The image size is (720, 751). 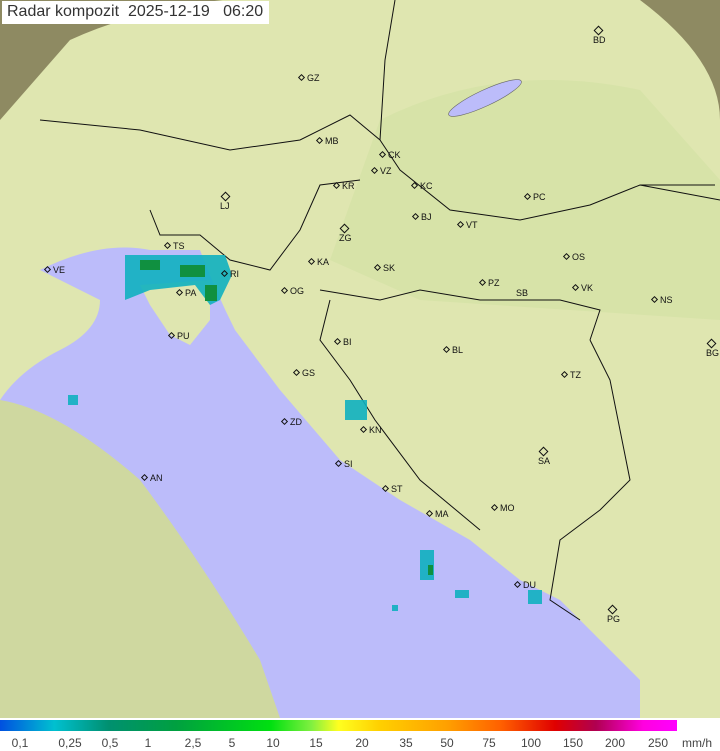 What do you see at coordinates (447, 743) in the screenshot?
I see `scale-tick-label: 50` at bounding box center [447, 743].